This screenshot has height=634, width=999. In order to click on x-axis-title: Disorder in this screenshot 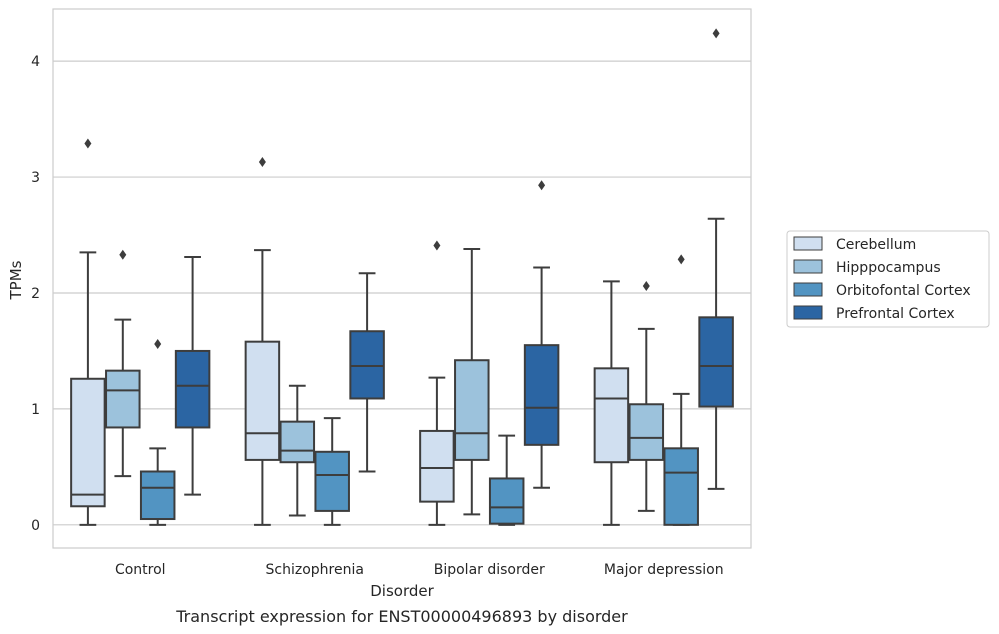, I will do `click(402, 591)`.